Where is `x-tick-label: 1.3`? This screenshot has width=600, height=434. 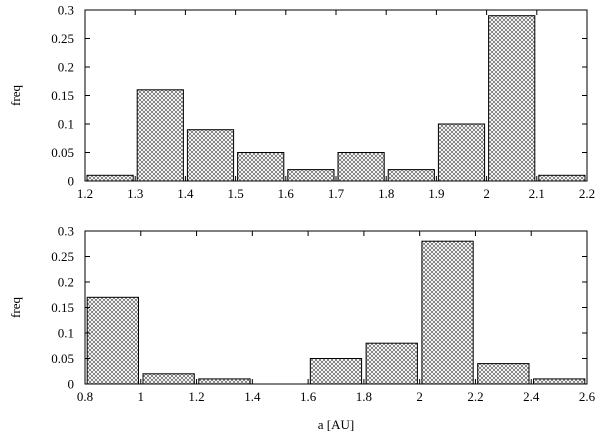
x-tick-label: 1.3 is located at coordinates (135, 193).